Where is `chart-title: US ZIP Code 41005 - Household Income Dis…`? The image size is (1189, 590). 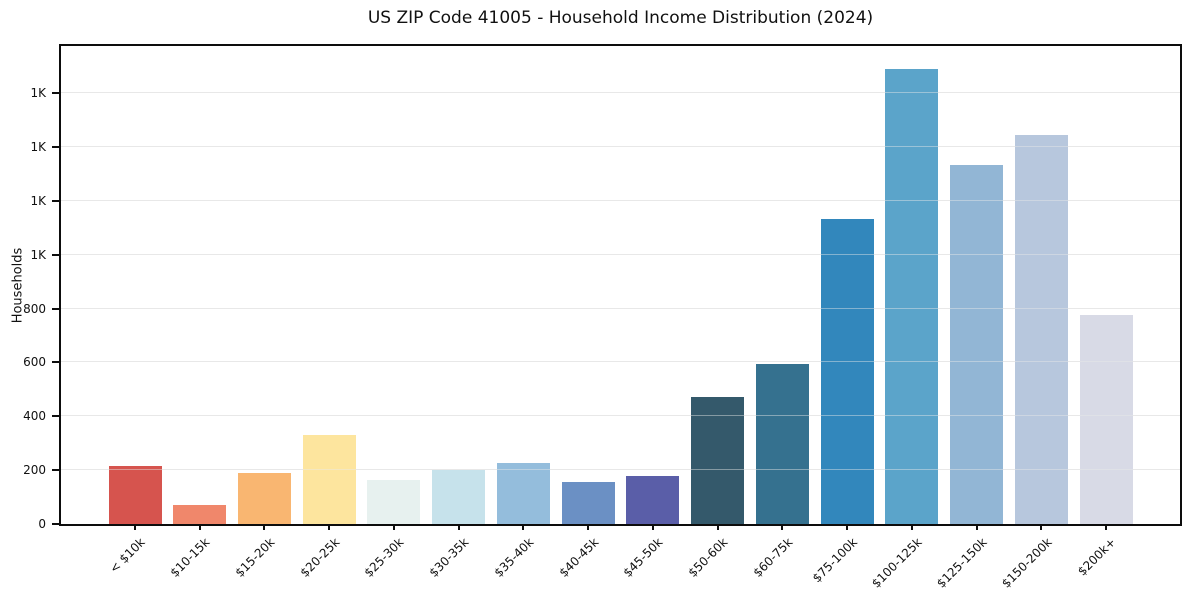
chart-title: US ZIP Code 41005 - Household Income Dis… is located at coordinates (620, 18).